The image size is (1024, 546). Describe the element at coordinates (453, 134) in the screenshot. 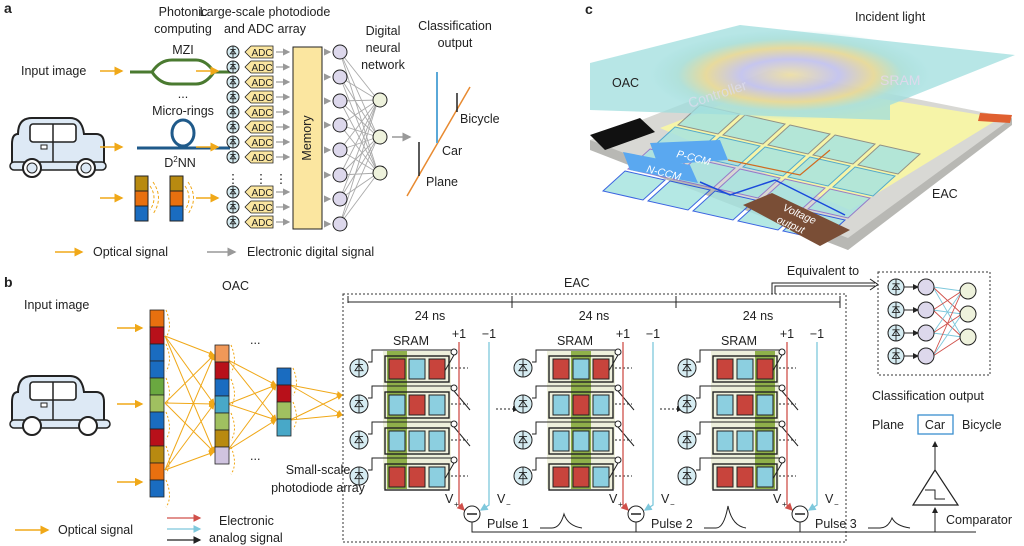

I see `classification-output-plot: Bicycle Car Plane` at that location.